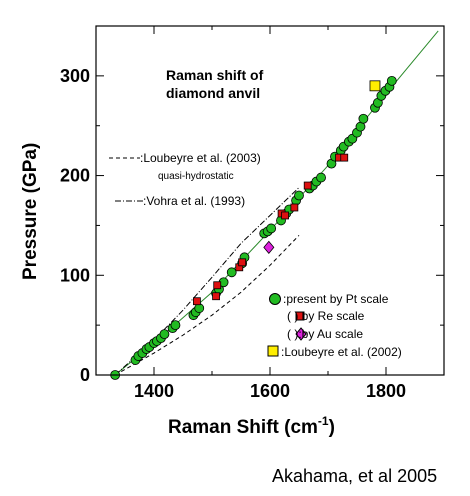  I want to click on legend-loubeyre-2003-label: :Loubeyre et al. (2003), so click(200, 158).